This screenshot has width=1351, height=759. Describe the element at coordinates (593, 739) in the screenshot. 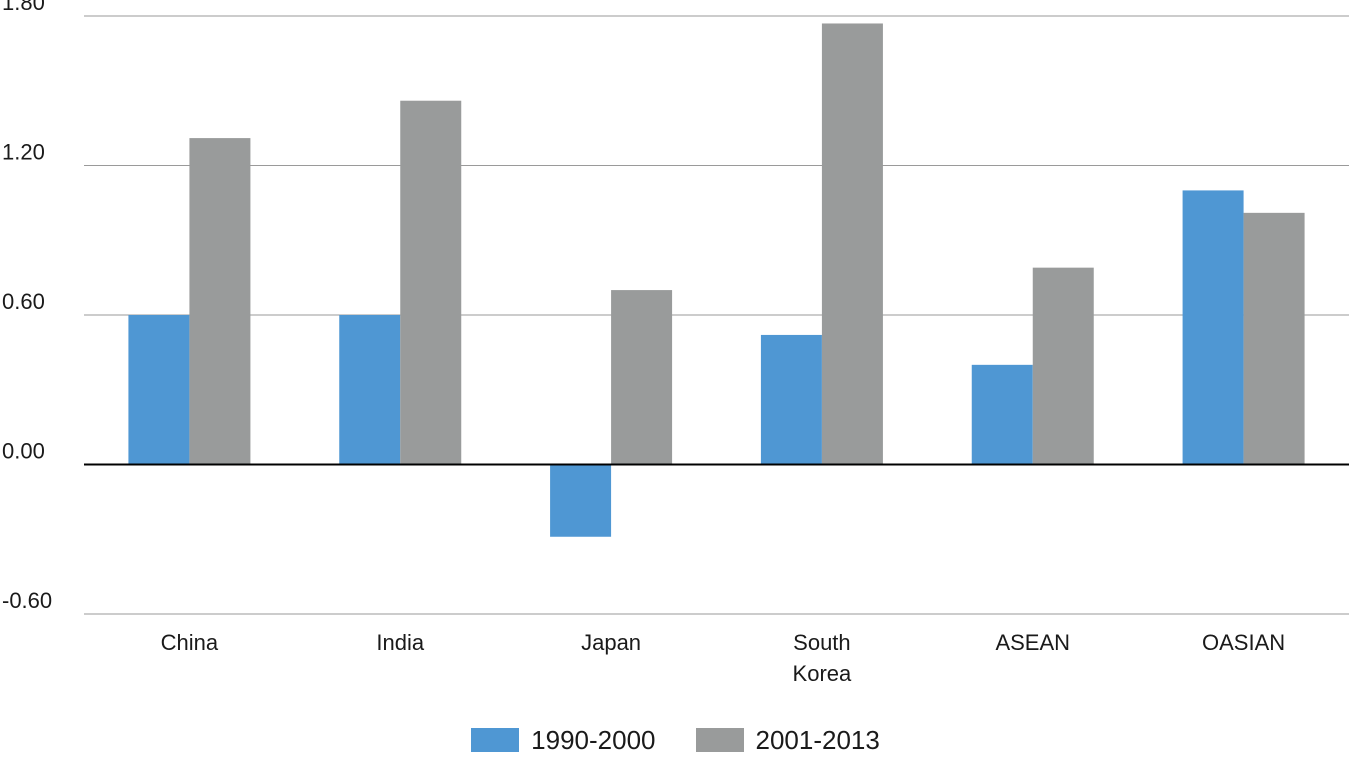

I see `legend-label-series-1: 1990-2000` at that location.